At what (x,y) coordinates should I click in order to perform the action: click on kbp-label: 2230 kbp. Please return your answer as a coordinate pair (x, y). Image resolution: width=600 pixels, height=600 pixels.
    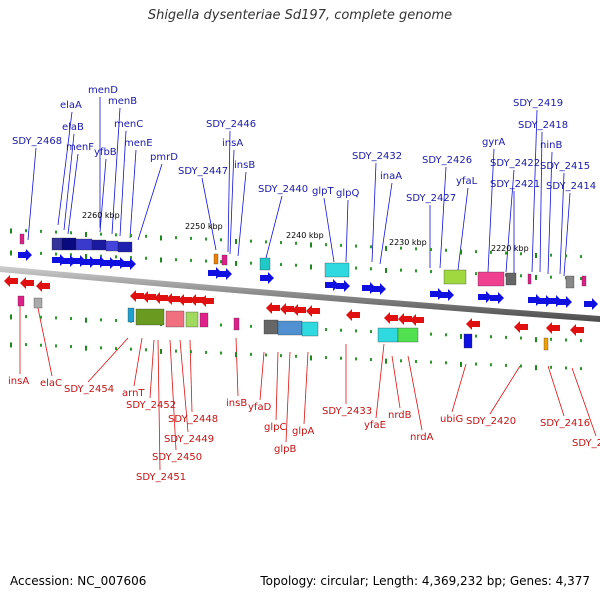
    Looking at the image, I should click on (408, 242).